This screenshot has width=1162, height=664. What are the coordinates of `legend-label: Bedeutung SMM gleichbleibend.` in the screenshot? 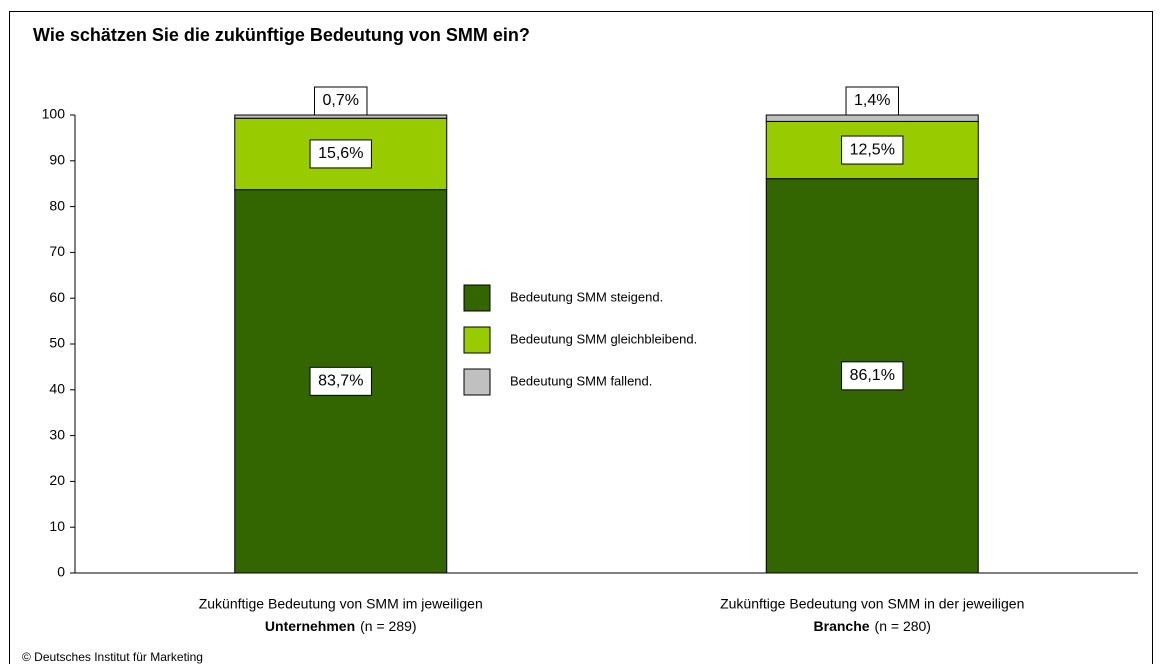 It's located at (603, 338).